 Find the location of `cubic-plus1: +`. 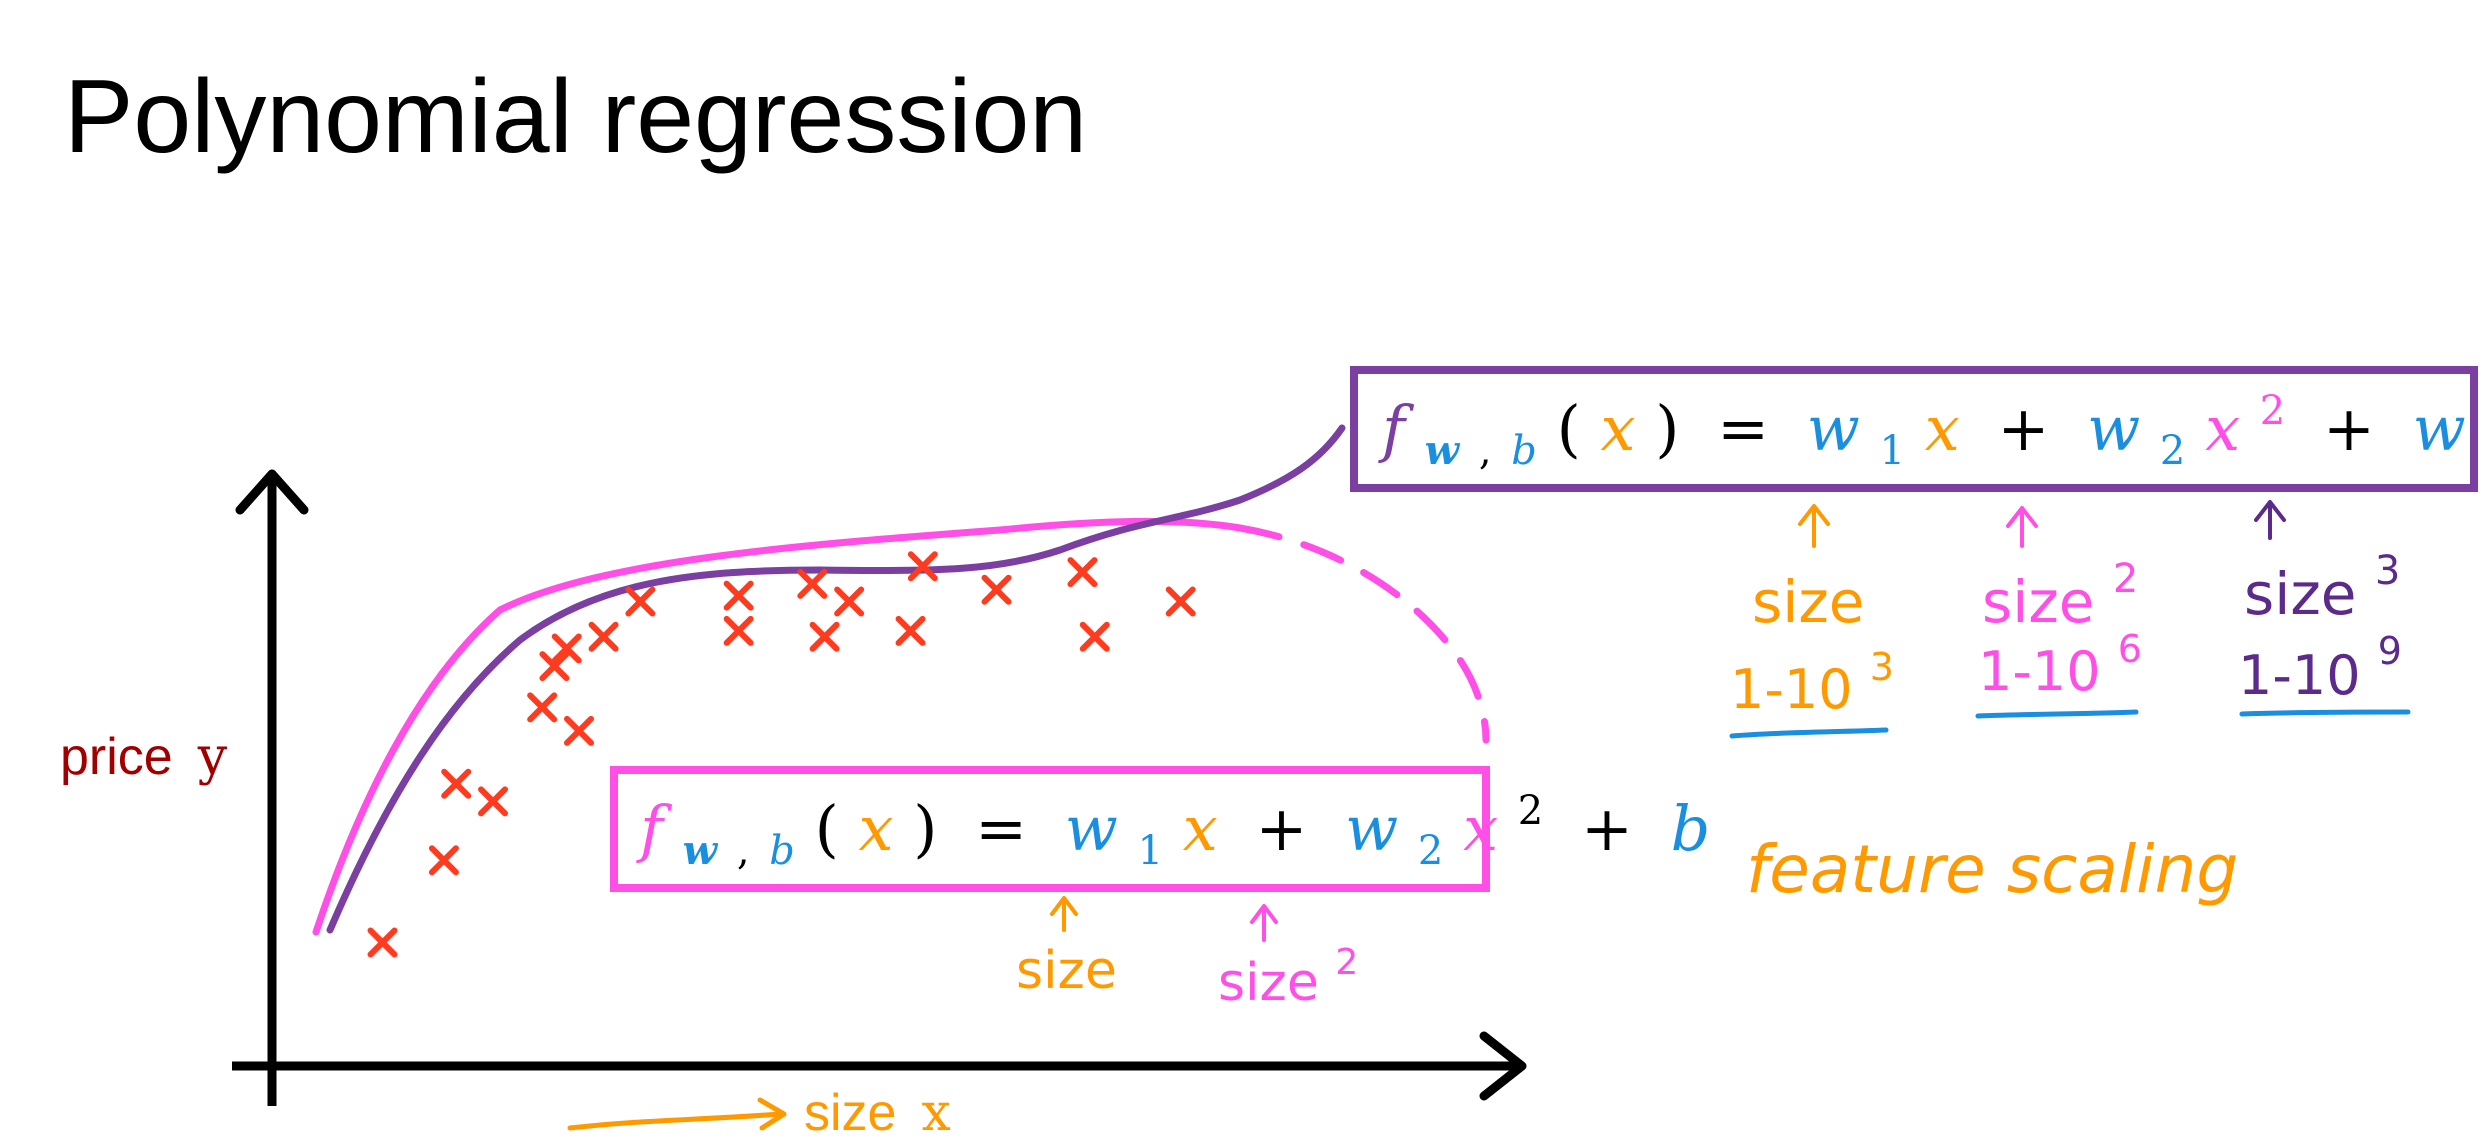

cubic-plus1: + is located at coordinates (2023, 428).